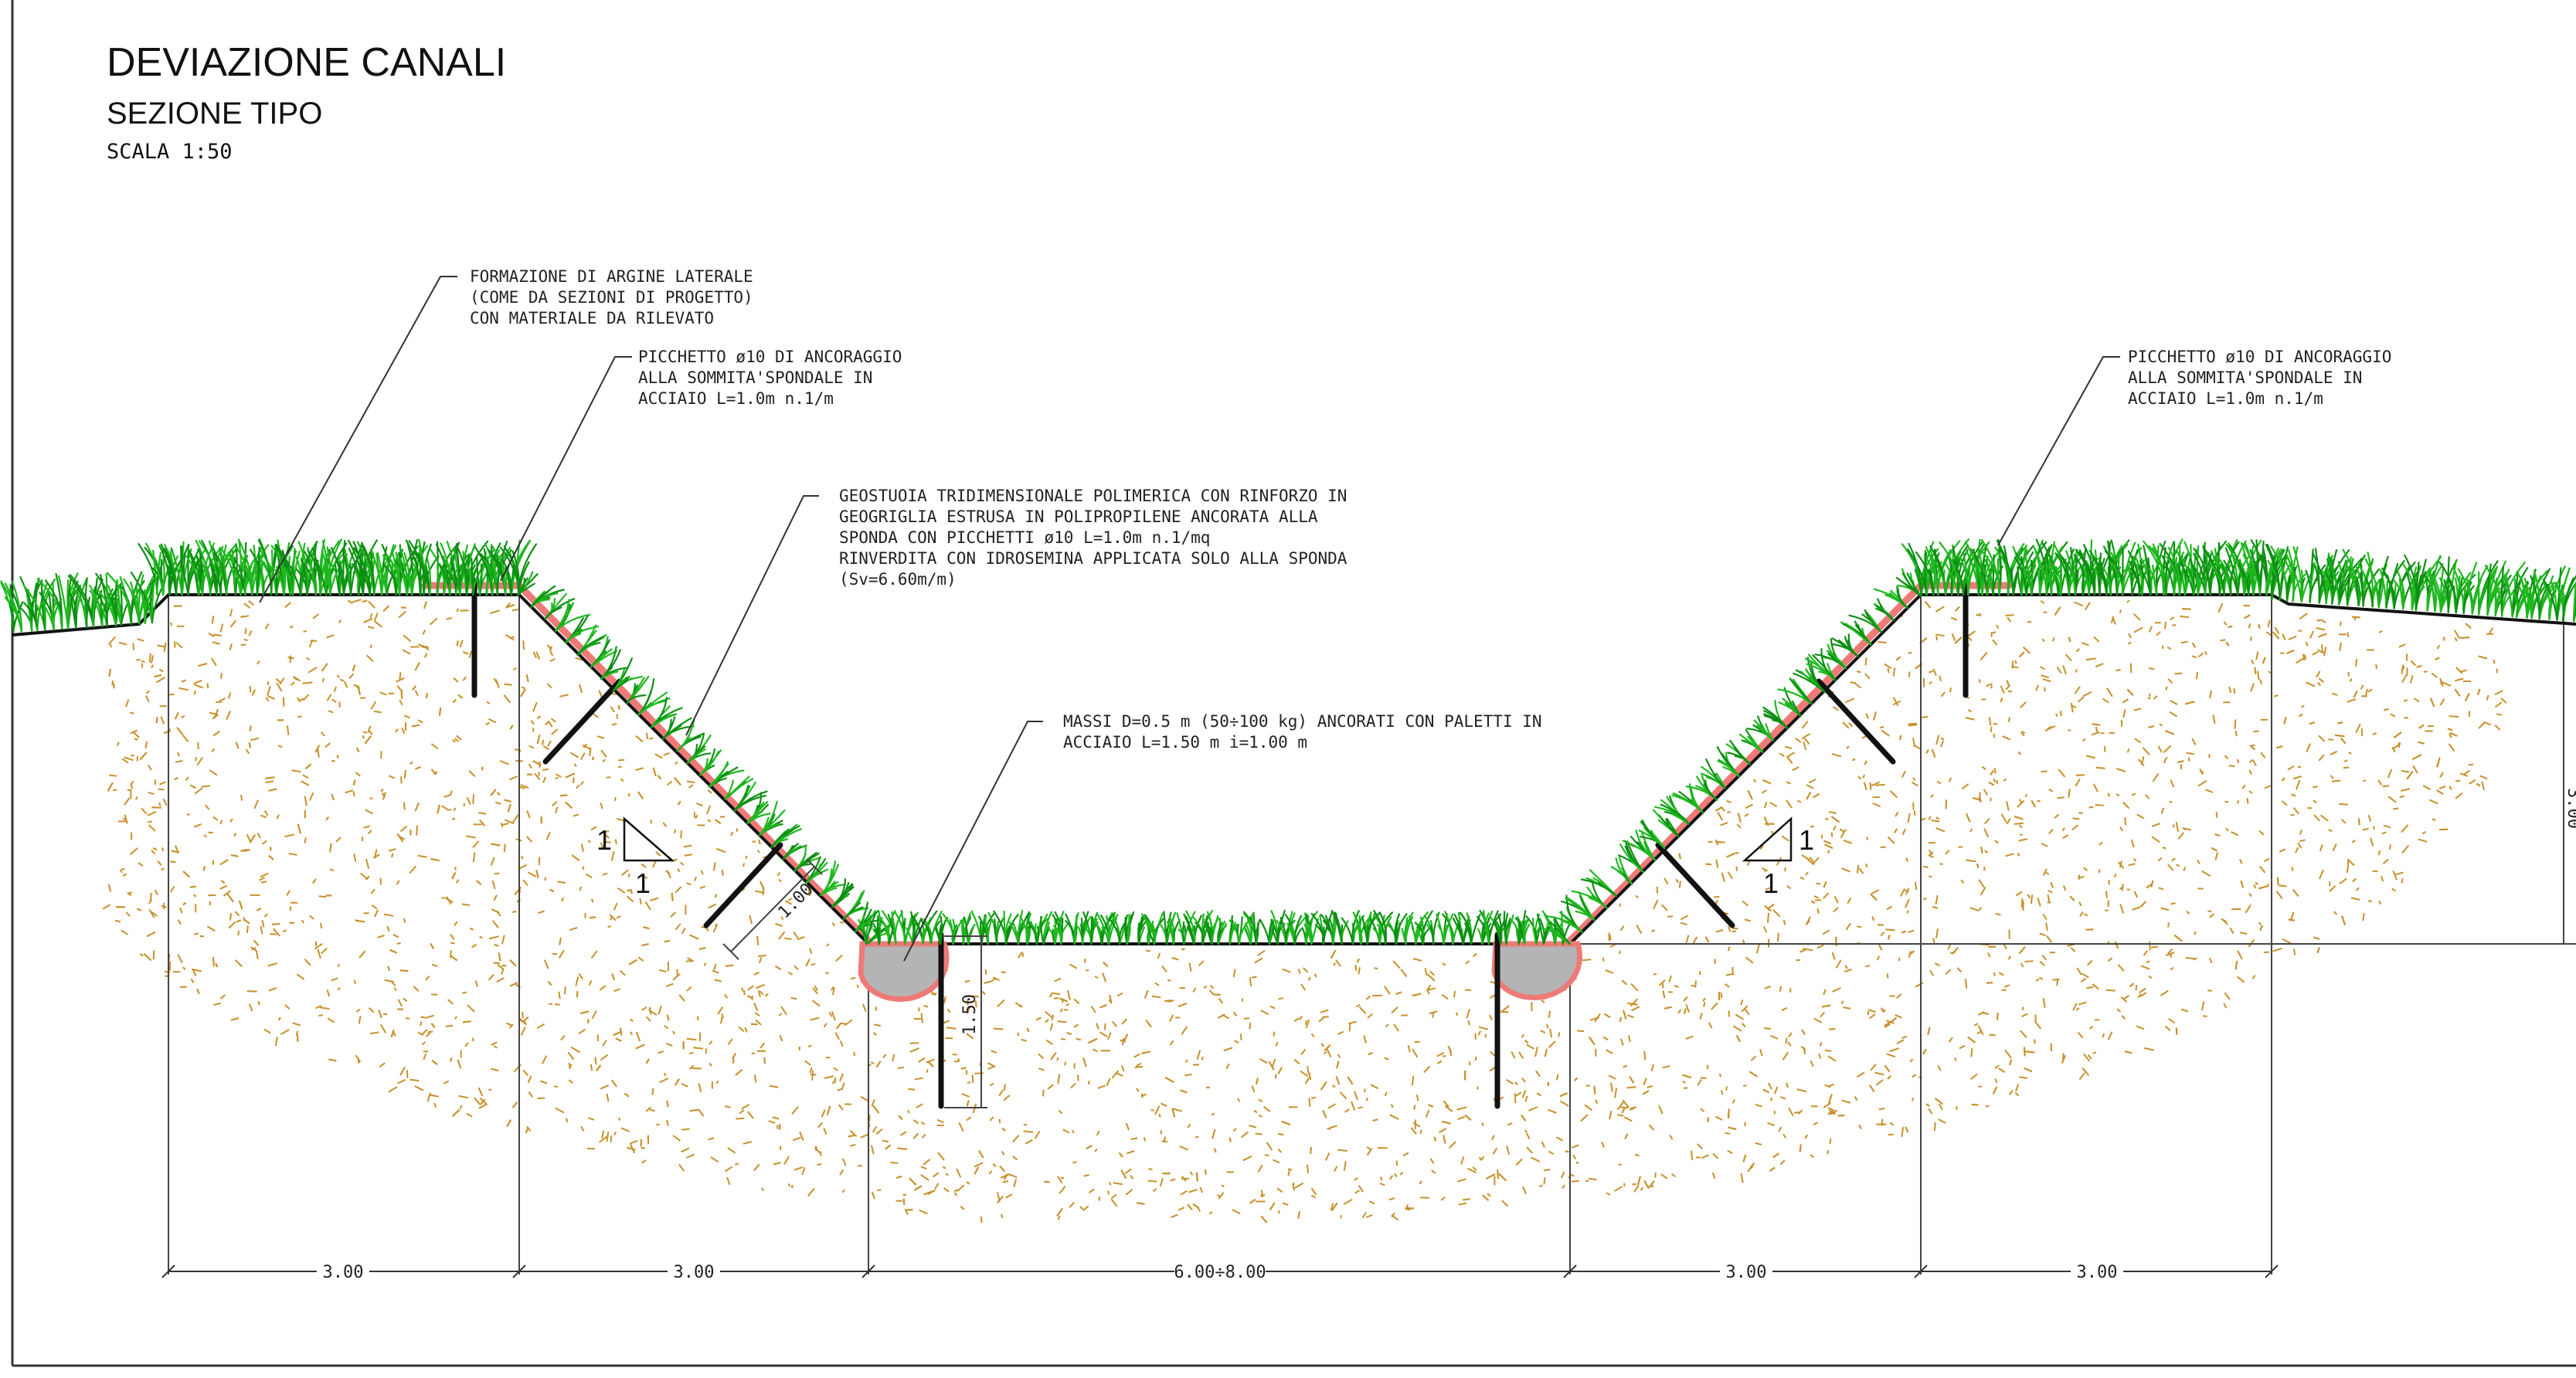  I want to click on dim-paletto-depth-label: 1.50, so click(970, 1015).